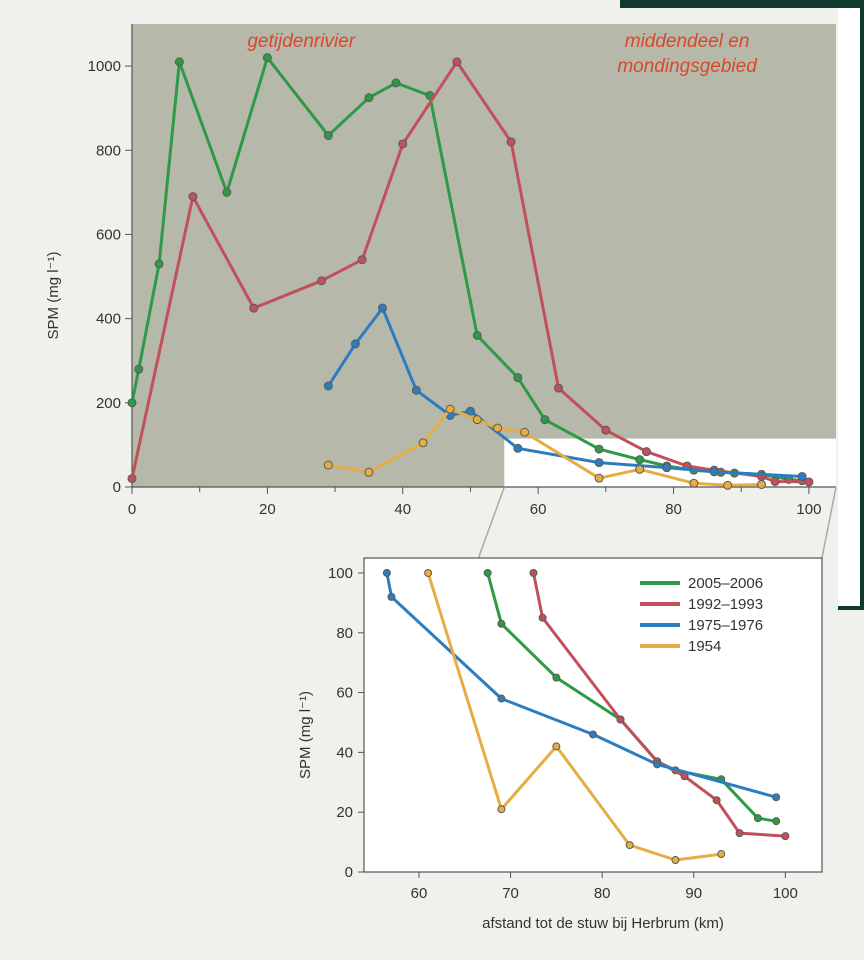 Image resolution: width=864 pixels, height=960 pixels. What do you see at coordinates (725, 583) in the screenshot?
I see `legend-label: 2005–2006` at bounding box center [725, 583].